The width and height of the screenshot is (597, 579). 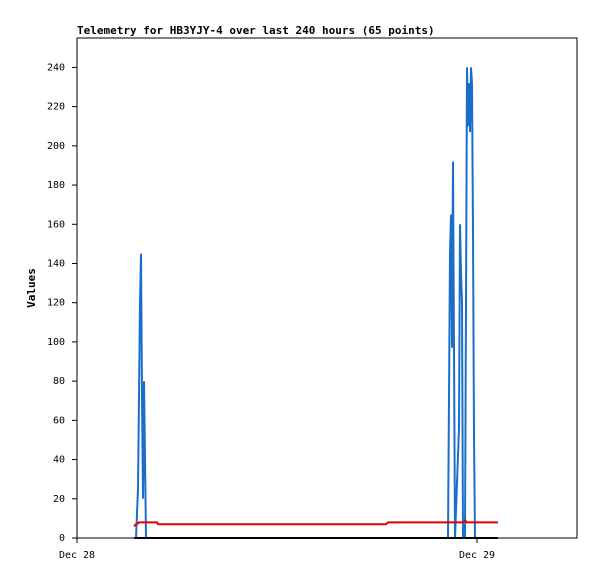 What do you see at coordinates (59, 460) in the screenshot?
I see `y-tick-label: 40` at bounding box center [59, 460].